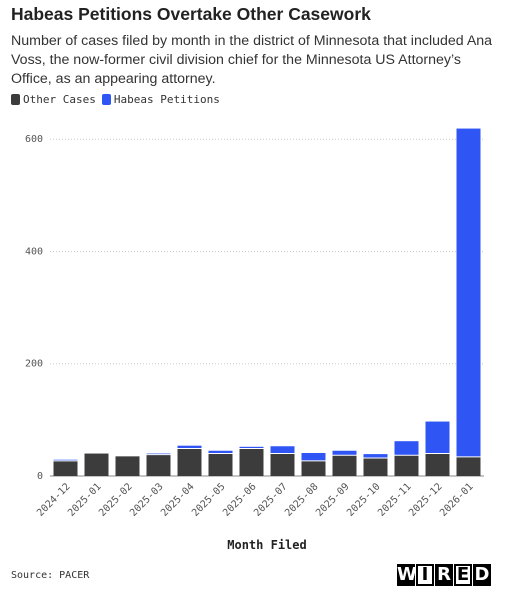 This screenshot has width=508, height=592. I want to click on legend-swatch-other-cases, so click(15, 99).